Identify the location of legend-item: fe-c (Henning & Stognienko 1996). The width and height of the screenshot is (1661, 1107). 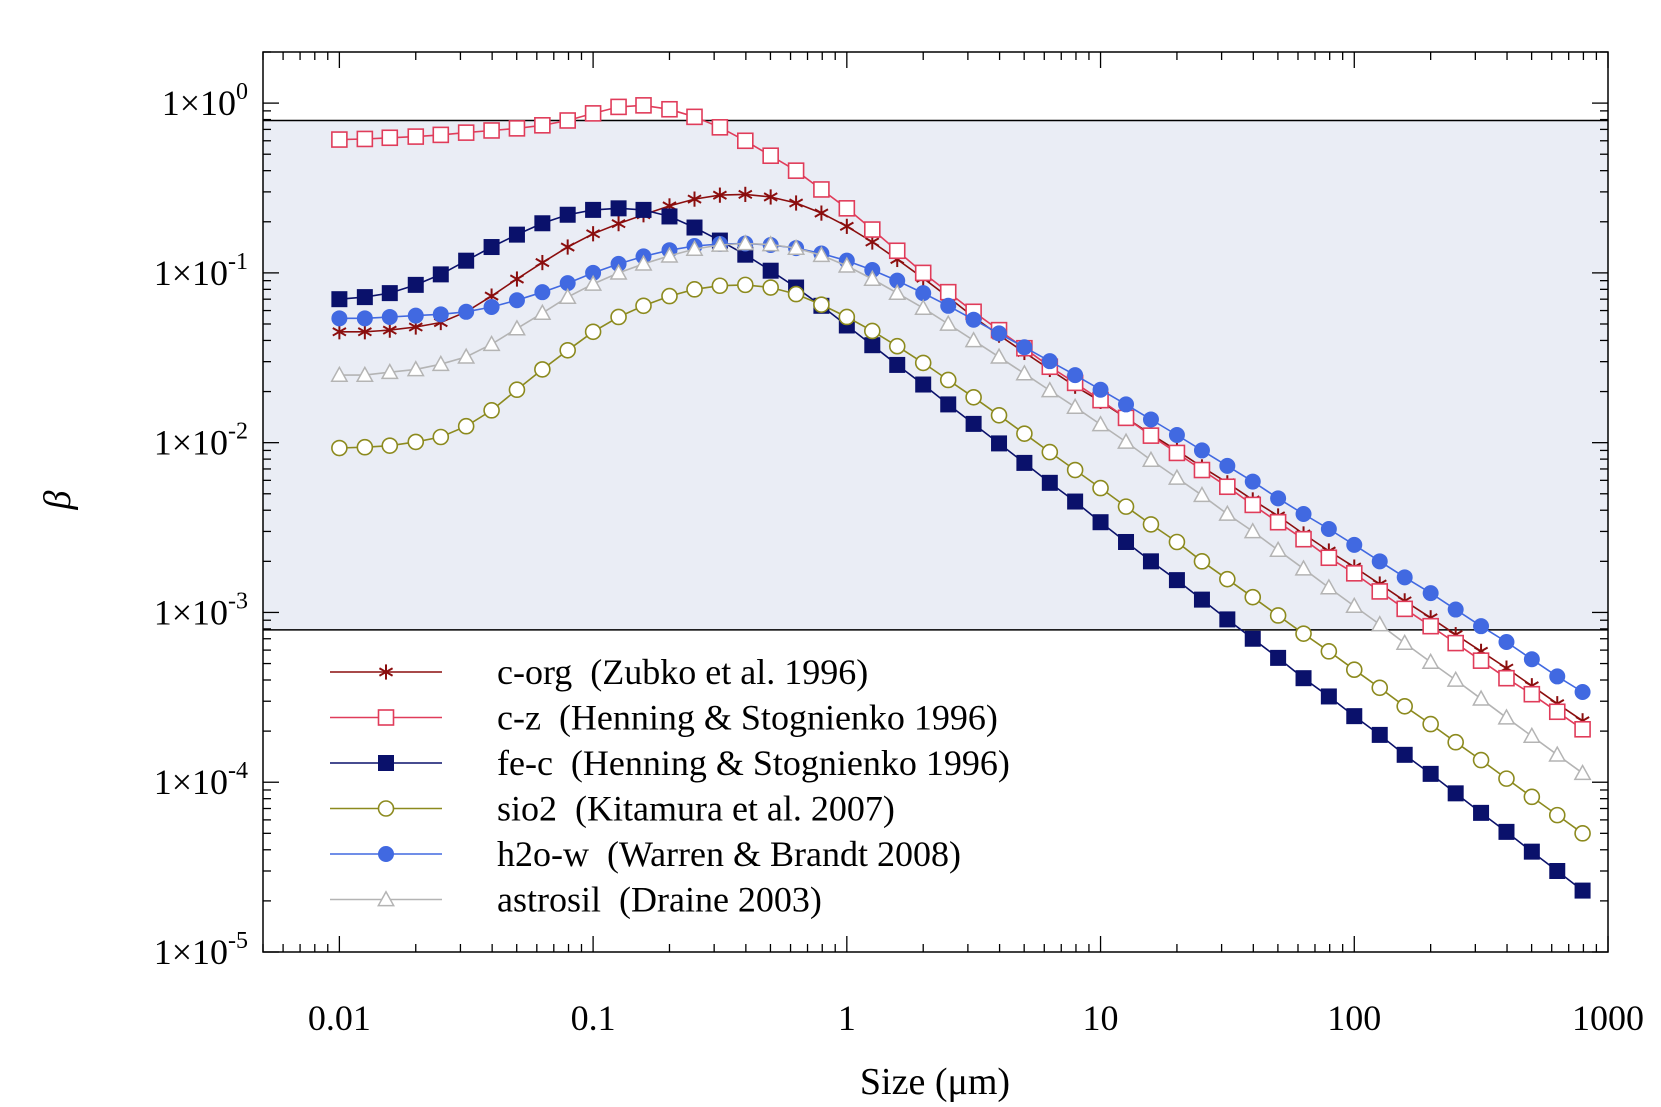
(670, 763).